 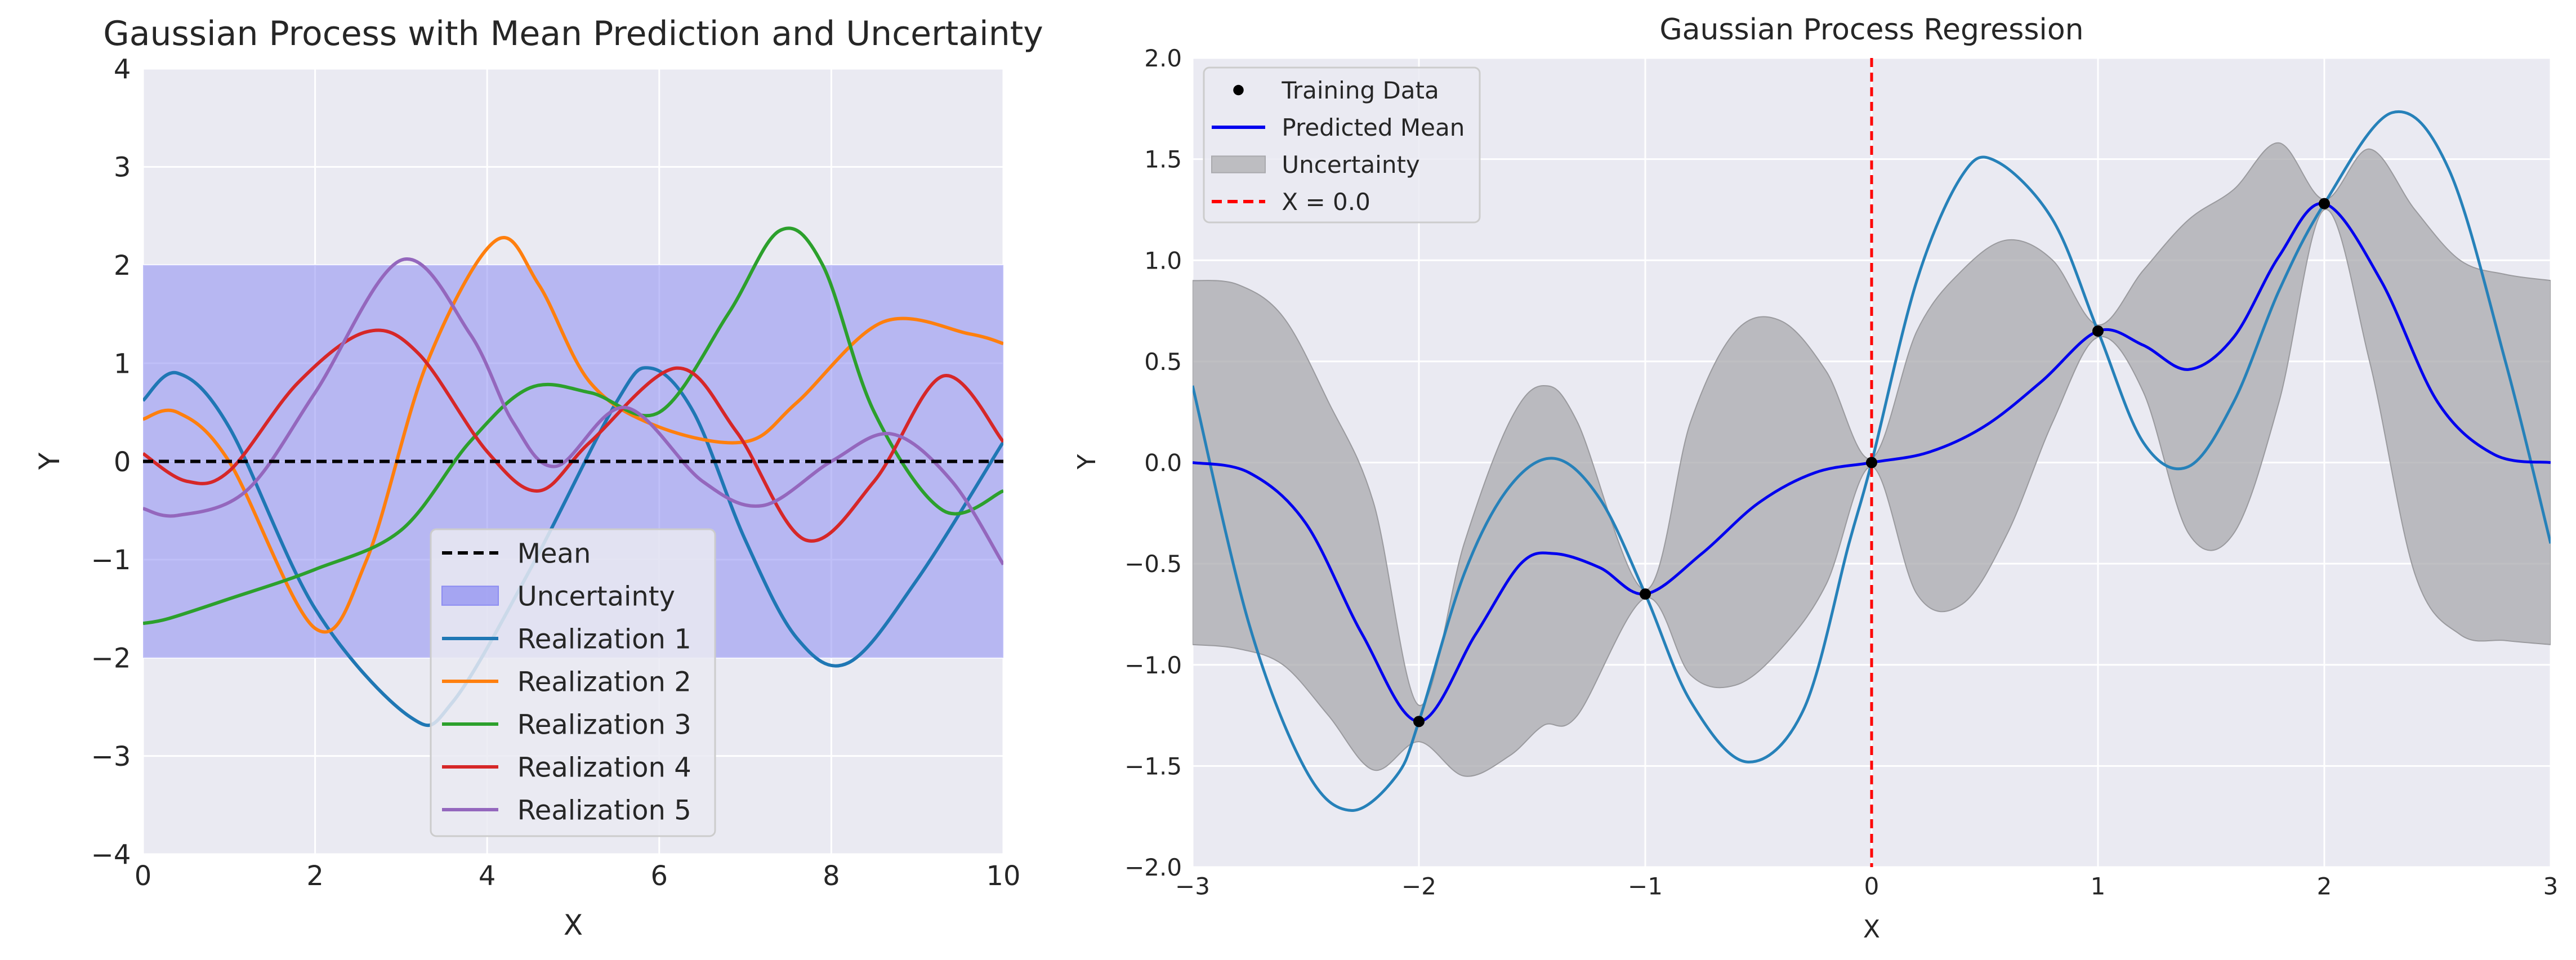 What do you see at coordinates (49, 461) in the screenshot?
I see `chart-left-ylabel: Y` at bounding box center [49, 461].